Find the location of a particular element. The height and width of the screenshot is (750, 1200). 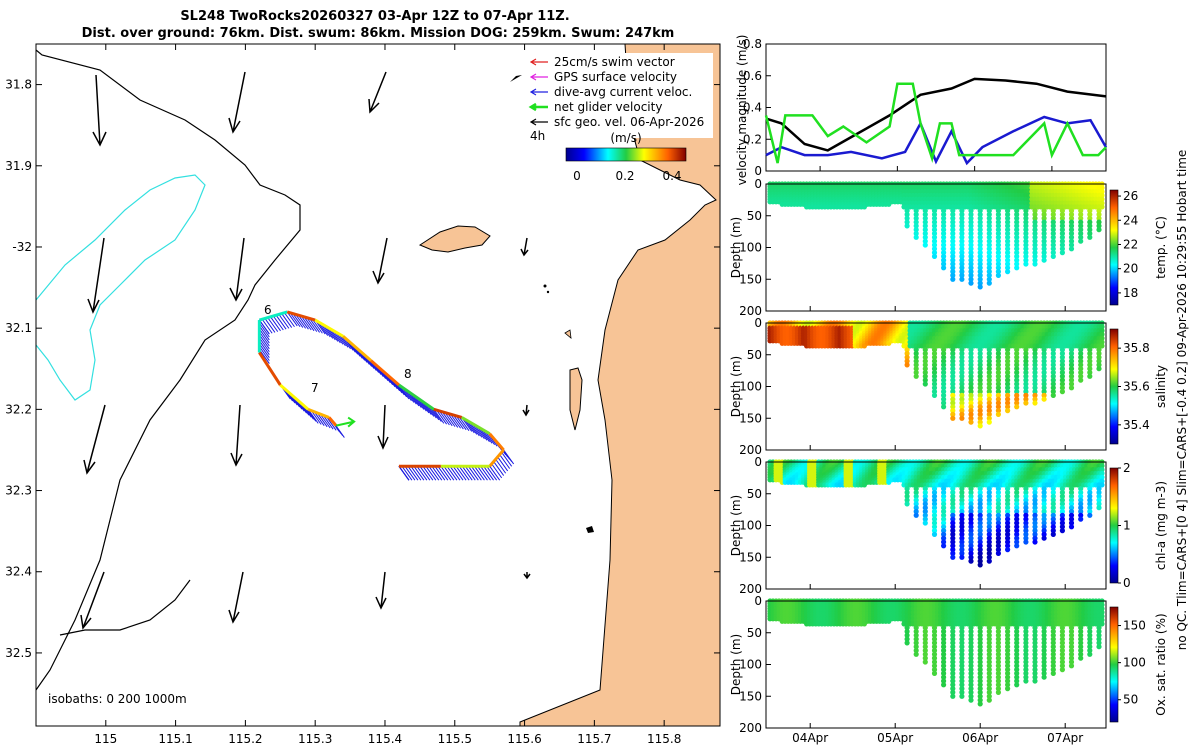

map-ytick-label: 32.4 is located at coordinates (18, 572).